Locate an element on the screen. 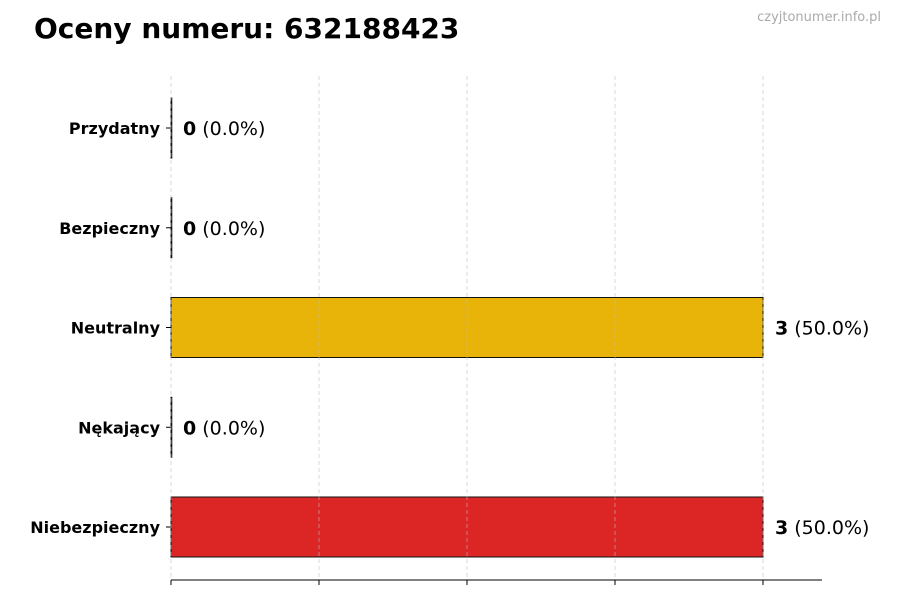  category-label: Neutralny is located at coordinates (116, 328).